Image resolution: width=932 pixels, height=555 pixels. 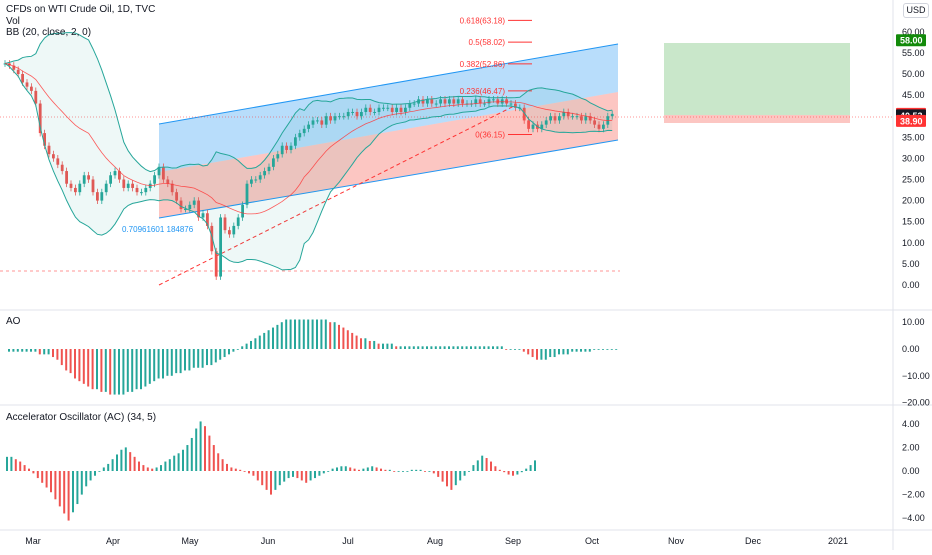 I want to click on price-tick-label: 45.00, so click(x=913, y=95).